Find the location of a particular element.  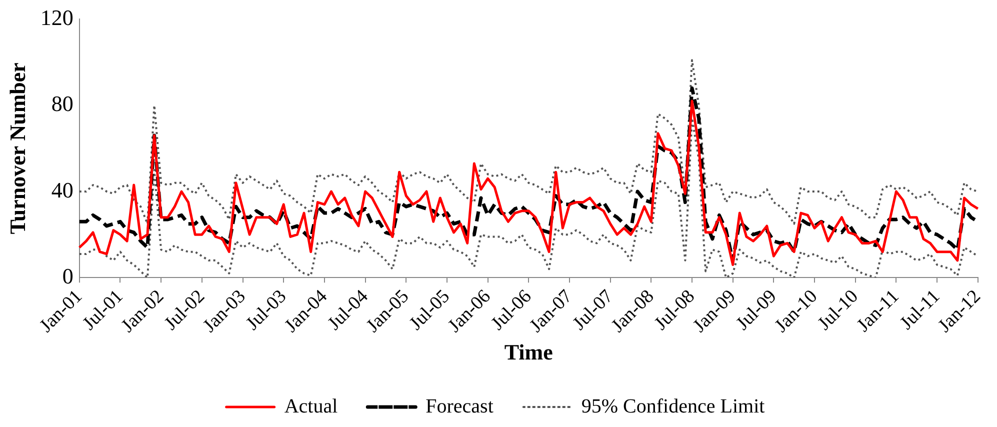

y-tick-label: 40 is located at coordinates (62, 189).